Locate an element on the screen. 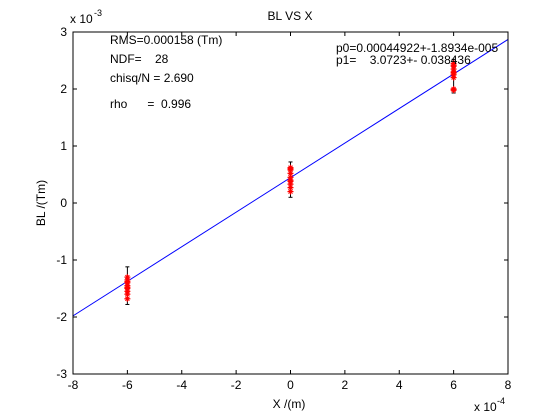  x-tick-label: 0 is located at coordinates (290, 385).